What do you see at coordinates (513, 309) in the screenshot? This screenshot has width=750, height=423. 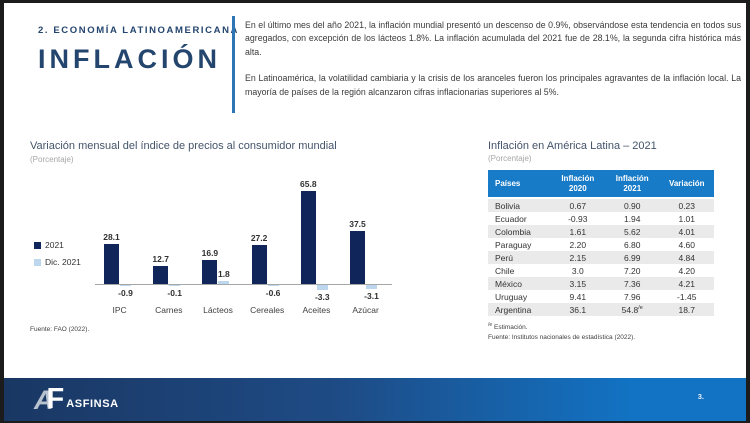 I see `table-cell: Argentina` at bounding box center [513, 309].